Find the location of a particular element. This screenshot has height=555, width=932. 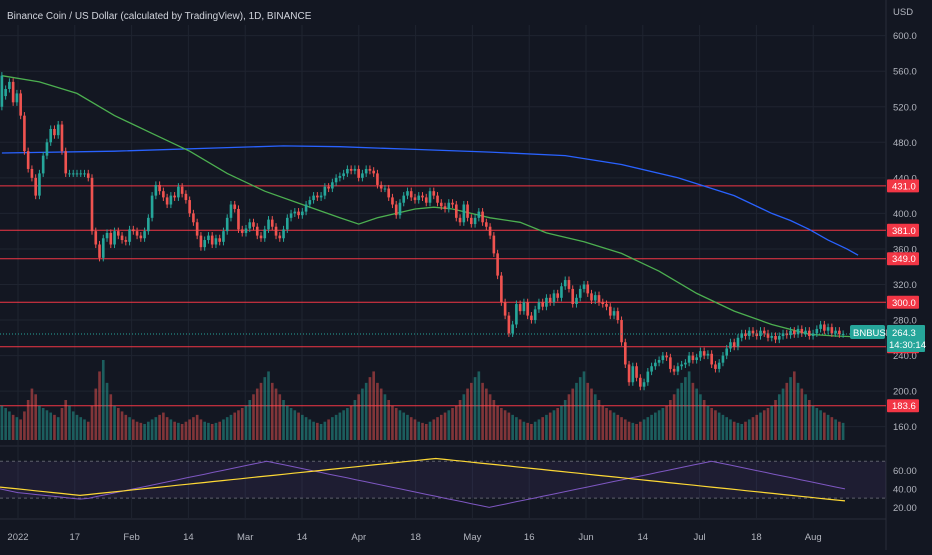

level-price-label: 381.0 is located at coordinates (904, 231).